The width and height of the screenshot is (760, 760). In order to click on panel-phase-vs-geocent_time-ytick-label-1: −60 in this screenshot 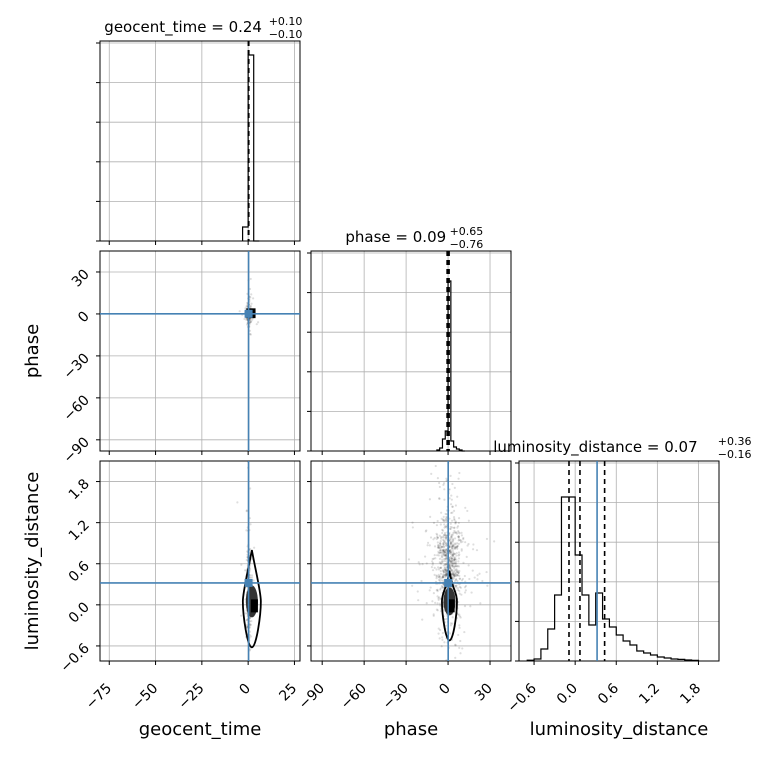, I will do `click(77, 408)`.